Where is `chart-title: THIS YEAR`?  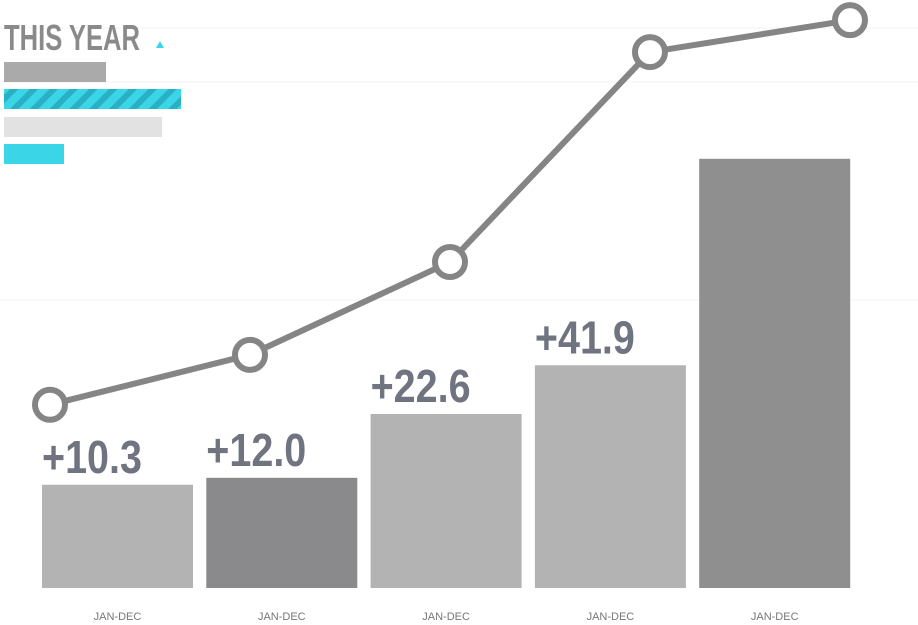
chart-title: THIS YEAR is located at coordinates (72, 37).